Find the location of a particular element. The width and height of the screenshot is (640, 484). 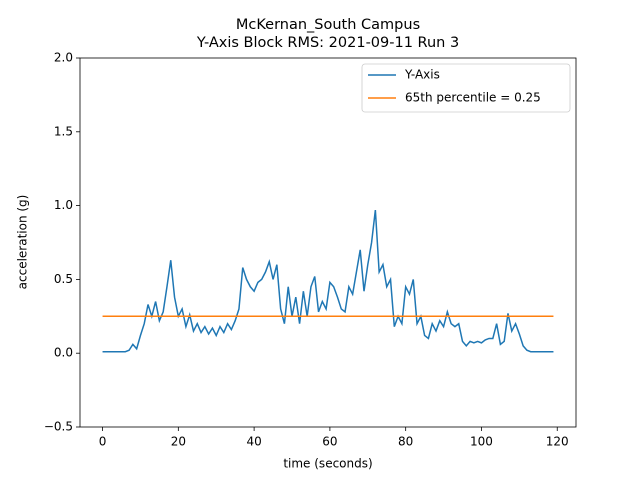

chart-title: McKernan_South Campus is located at coordinates (328, 25).